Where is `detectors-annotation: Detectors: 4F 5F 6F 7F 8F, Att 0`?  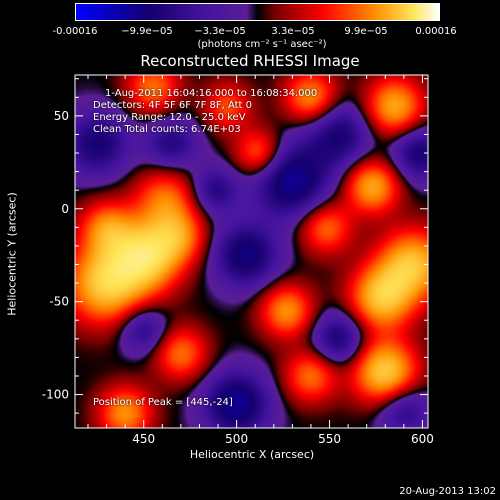 detectors-annotation: Detectors: 4F 5F 6F 7F 8F, Att 0 is located at coordinates (173, 105).